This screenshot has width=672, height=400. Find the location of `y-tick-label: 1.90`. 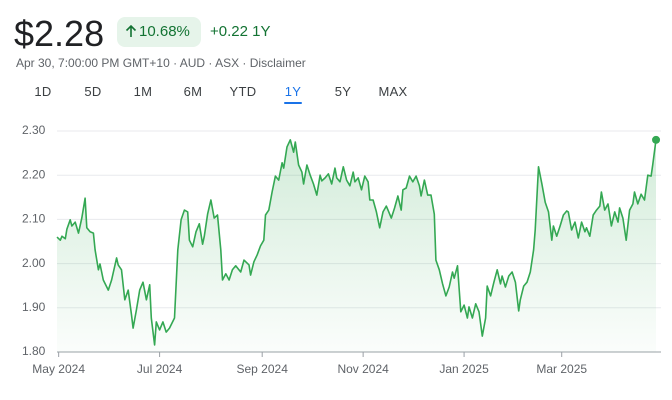

y-tick-label: 1.90 is located at coordinates (34, 307).